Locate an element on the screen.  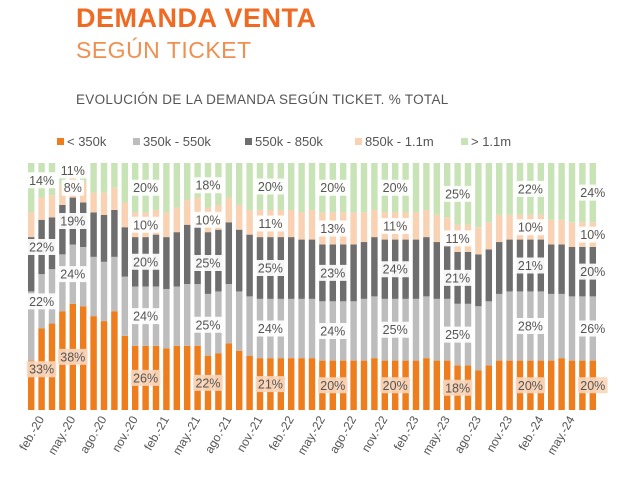
page-subtitle: SEGÚN TICKET is located at coordinates (164, 50).